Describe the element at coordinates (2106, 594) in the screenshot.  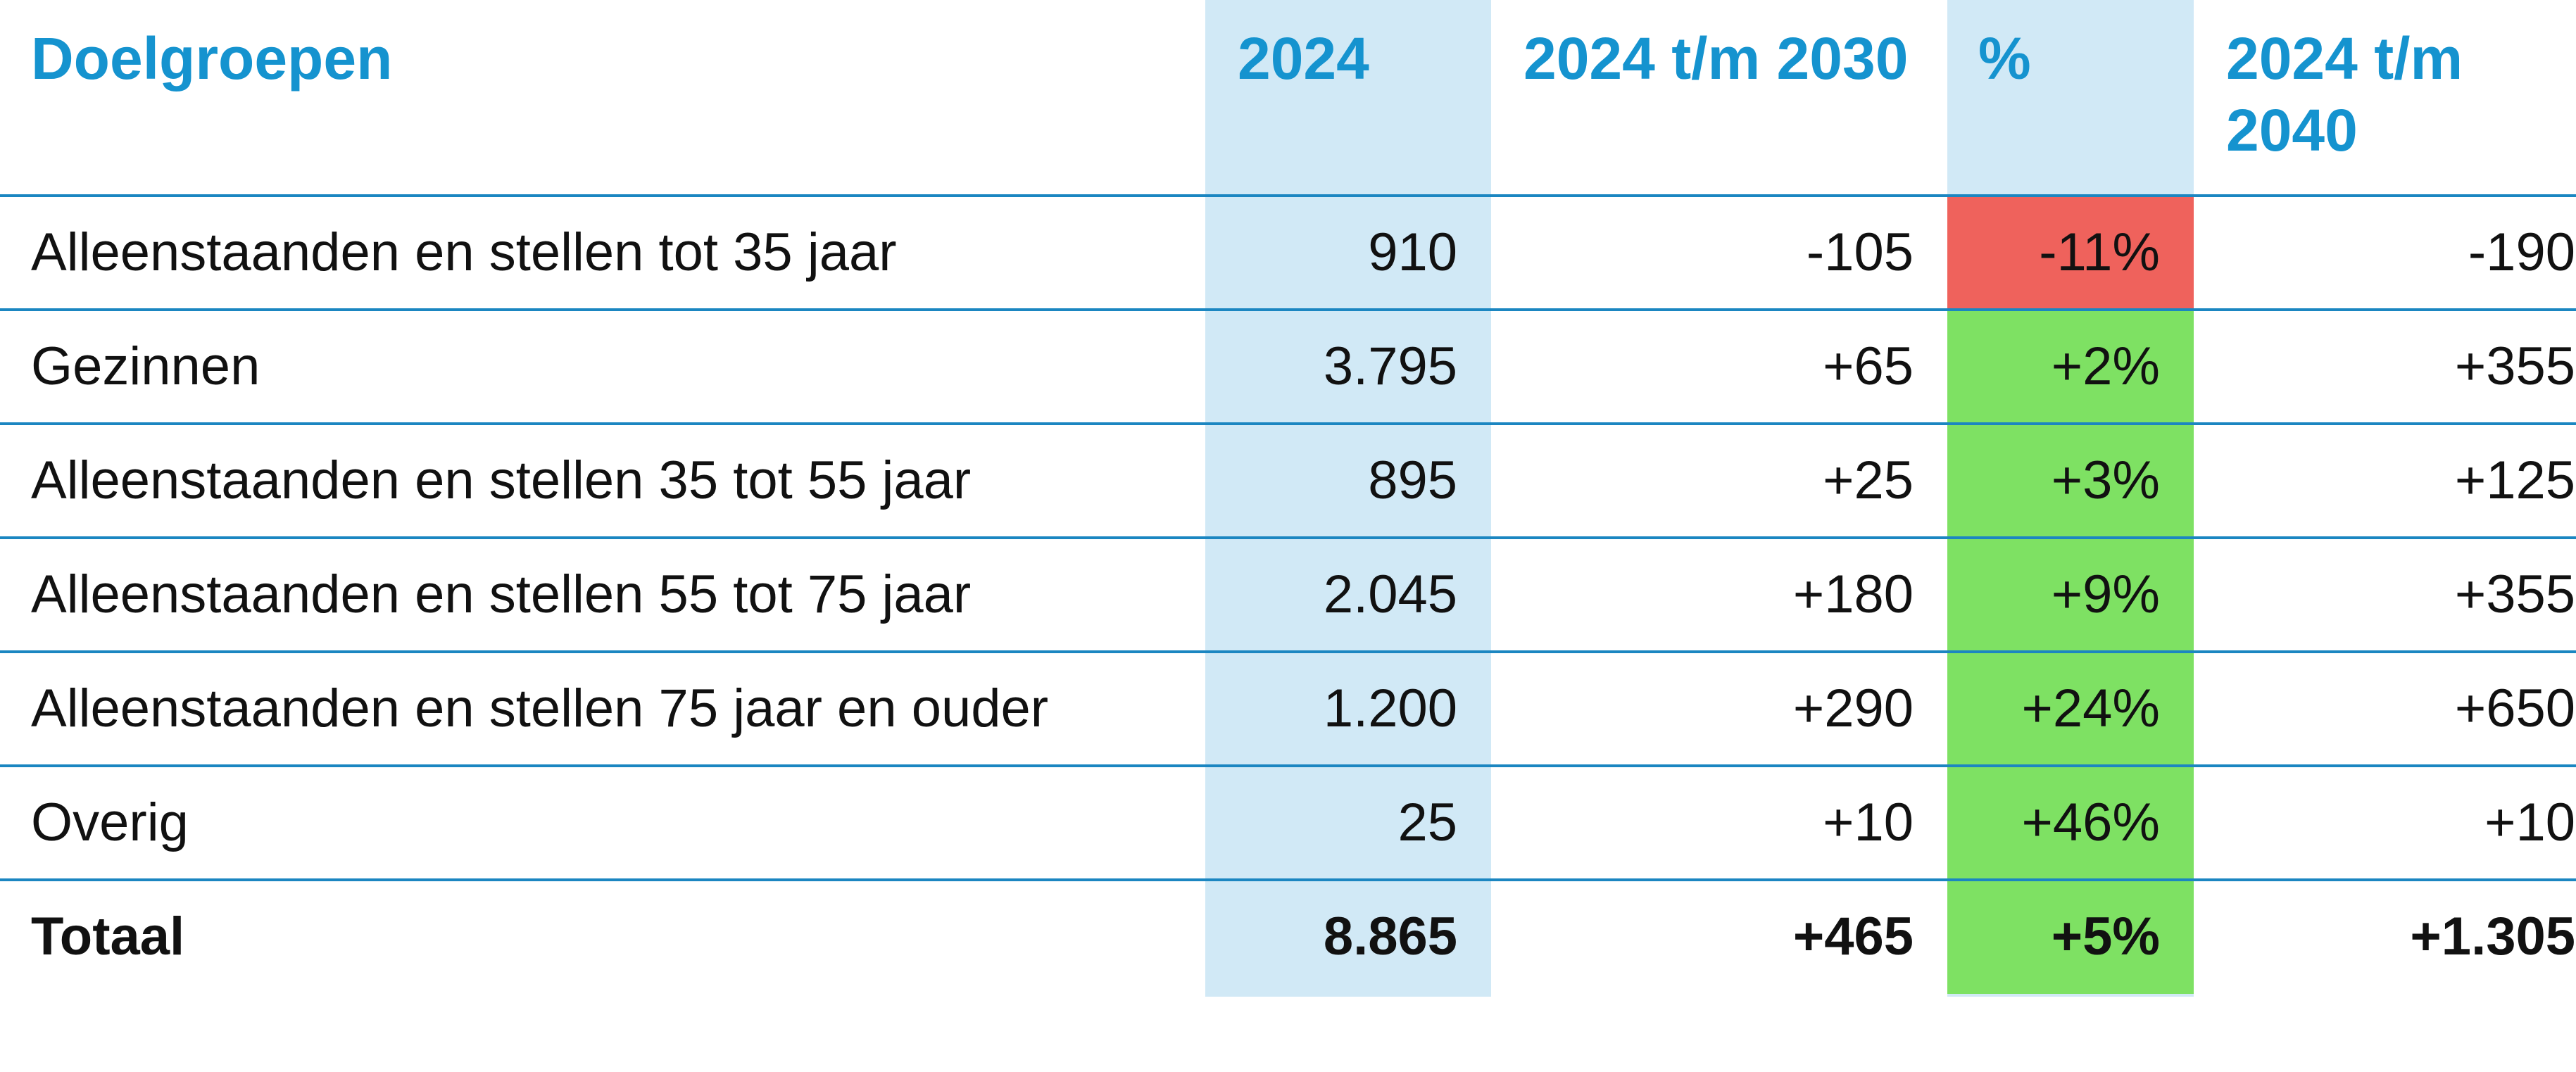
I see `change-percent: +9%` at that location.